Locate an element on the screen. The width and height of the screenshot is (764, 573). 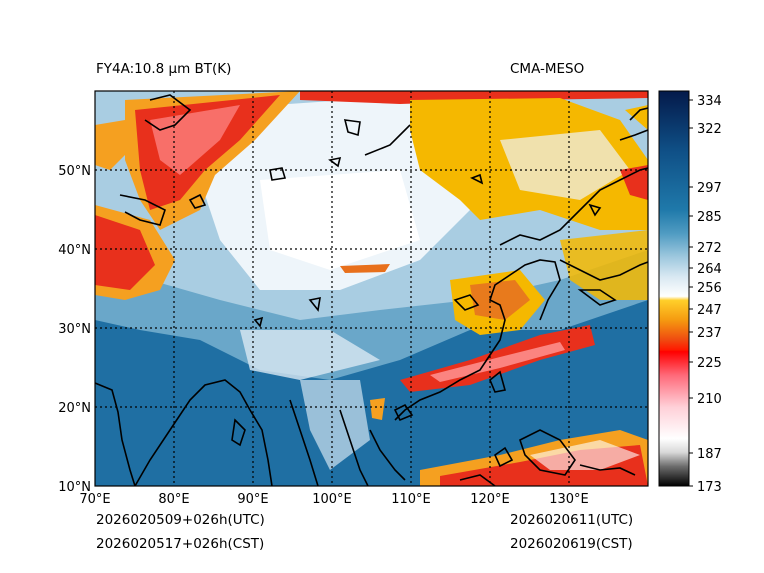
colorbar-tick-label: 256 is located at coordinates (709, 288).